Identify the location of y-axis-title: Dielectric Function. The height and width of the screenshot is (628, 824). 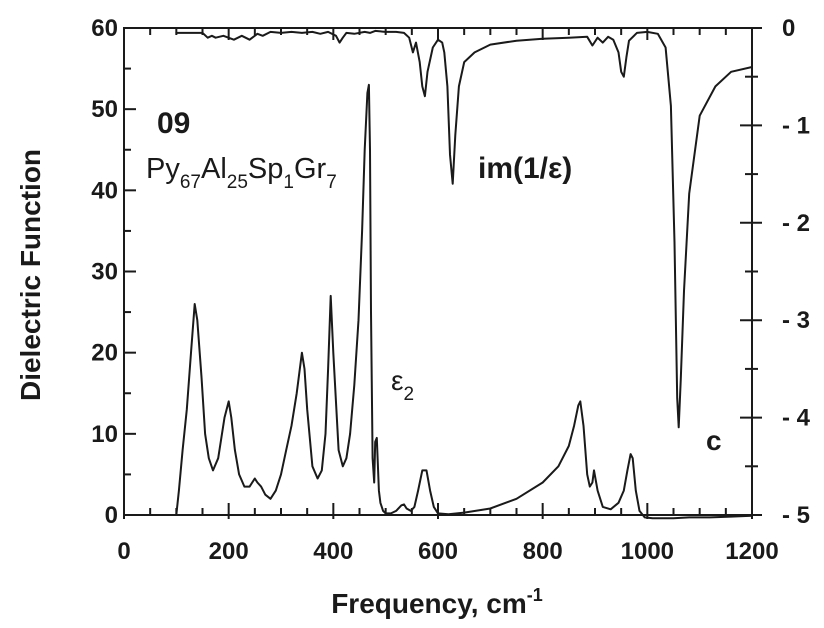
(30, 275).